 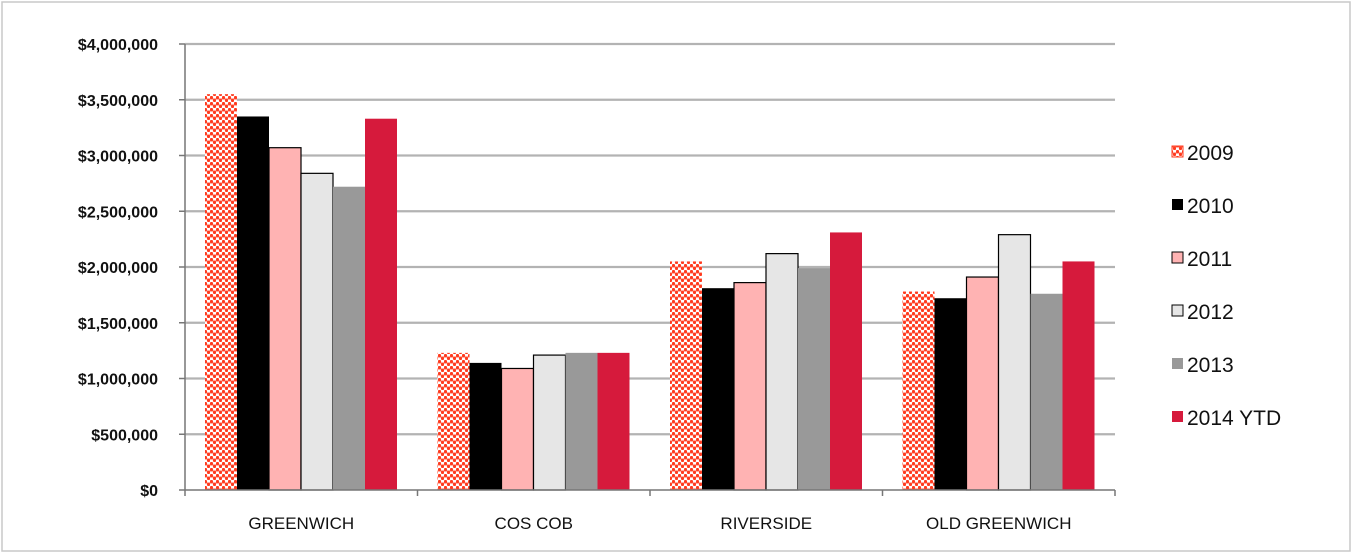 I want to click on bar-2012-old-greenwich, so click(x=1014, y=362).